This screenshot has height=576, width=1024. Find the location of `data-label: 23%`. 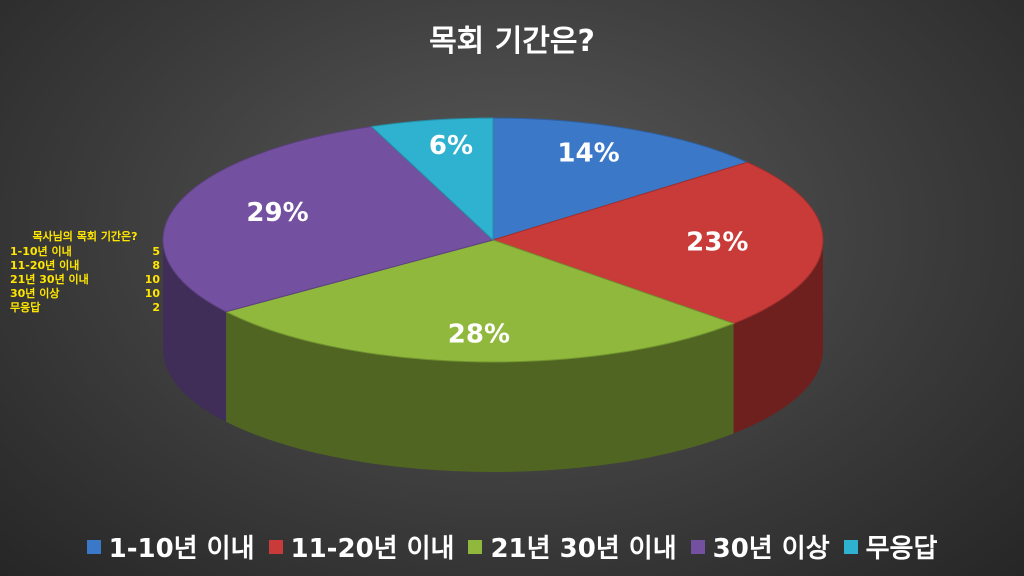

data-label: 23% is located at coordinates (717, 242).